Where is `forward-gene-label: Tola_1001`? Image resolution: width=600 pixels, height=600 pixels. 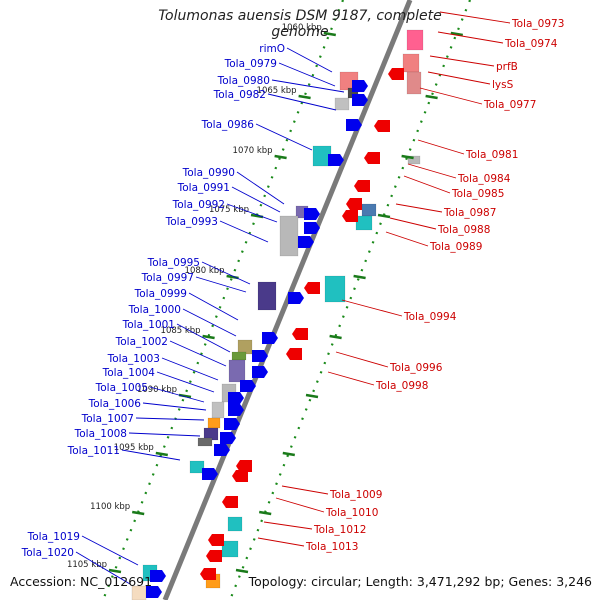
forward-gene-label: Tola_1001 is located at coordinates (148, 325).